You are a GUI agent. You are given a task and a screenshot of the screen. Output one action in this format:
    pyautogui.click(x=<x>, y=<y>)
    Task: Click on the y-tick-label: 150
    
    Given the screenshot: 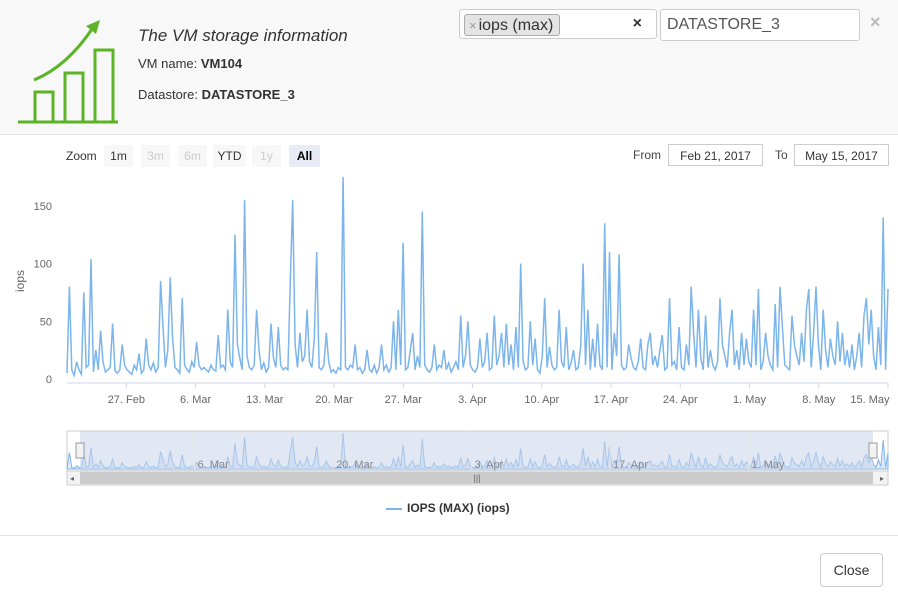 What is the action you would take?
    pyautogui.click(x=43, y=207)
    